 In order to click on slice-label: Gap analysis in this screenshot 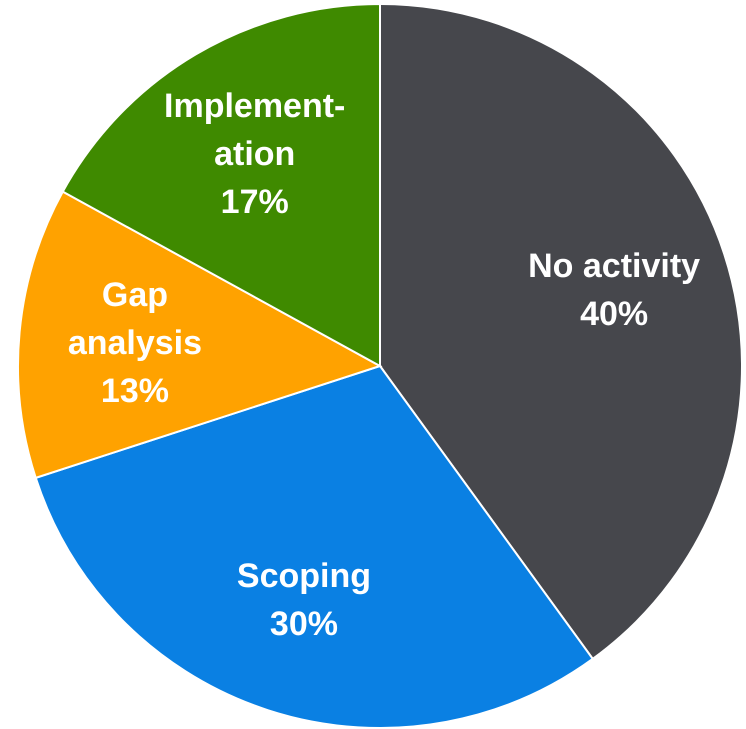, I will do `click(135, 319)`.